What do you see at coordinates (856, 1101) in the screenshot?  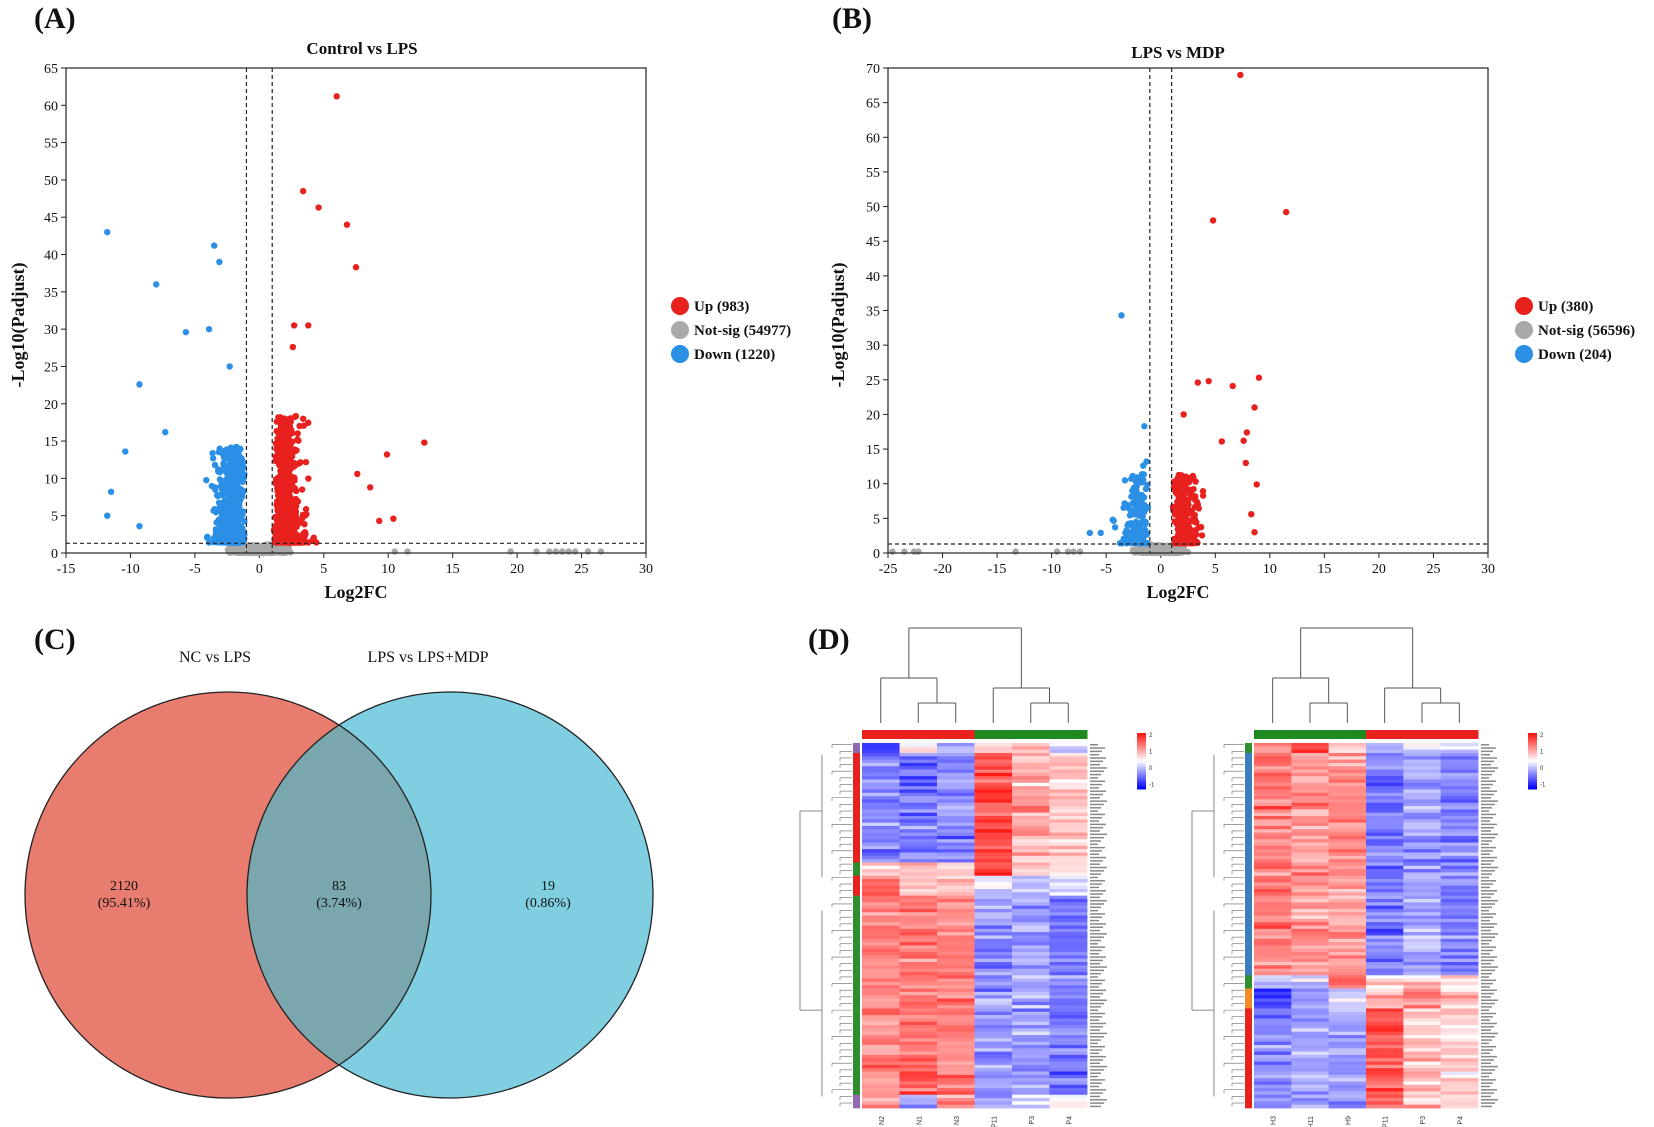 I see `row-group-cell` at bounding box center [856, 1101].